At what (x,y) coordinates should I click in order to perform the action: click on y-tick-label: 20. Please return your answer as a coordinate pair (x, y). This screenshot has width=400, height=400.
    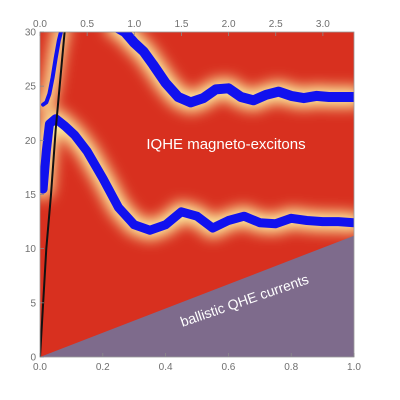
    Looking at the image, I should click on (31, 141).